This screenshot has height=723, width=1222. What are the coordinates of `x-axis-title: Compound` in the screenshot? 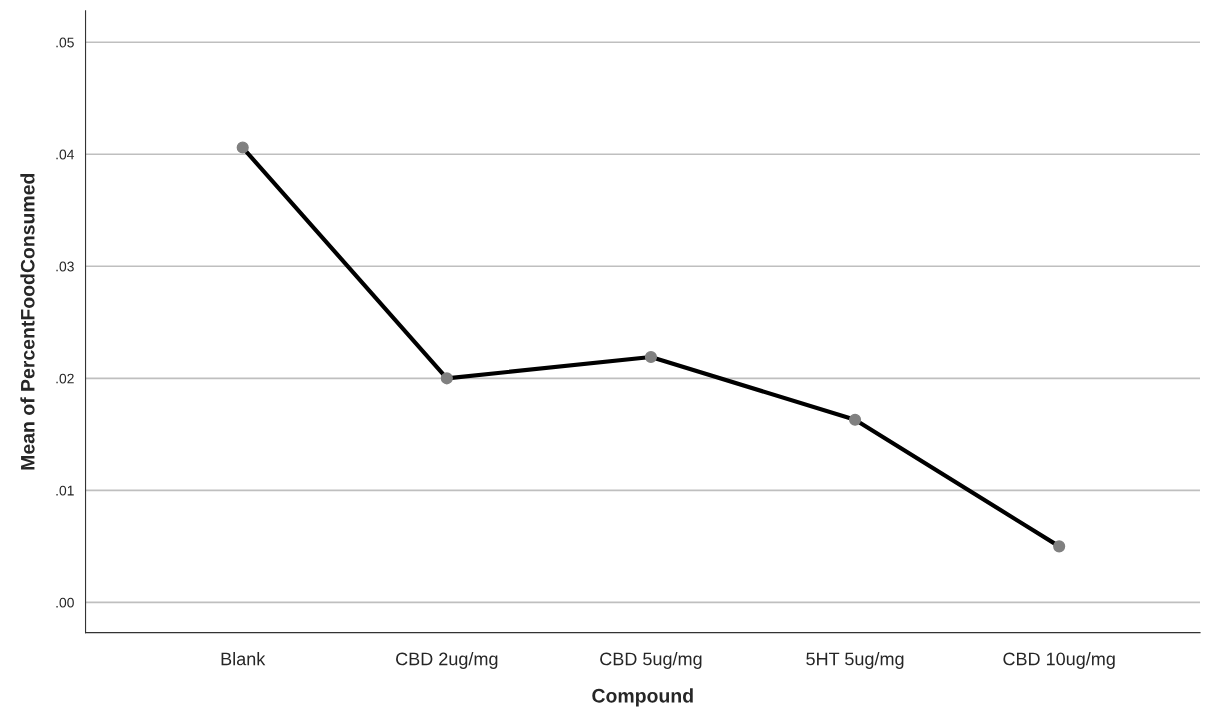 It's located at (642, 697).